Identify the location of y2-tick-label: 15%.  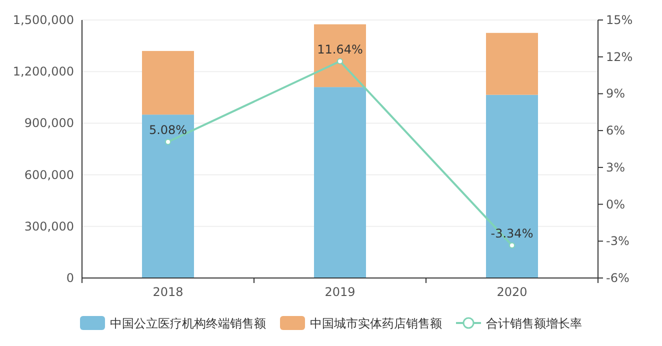
(619, 20).